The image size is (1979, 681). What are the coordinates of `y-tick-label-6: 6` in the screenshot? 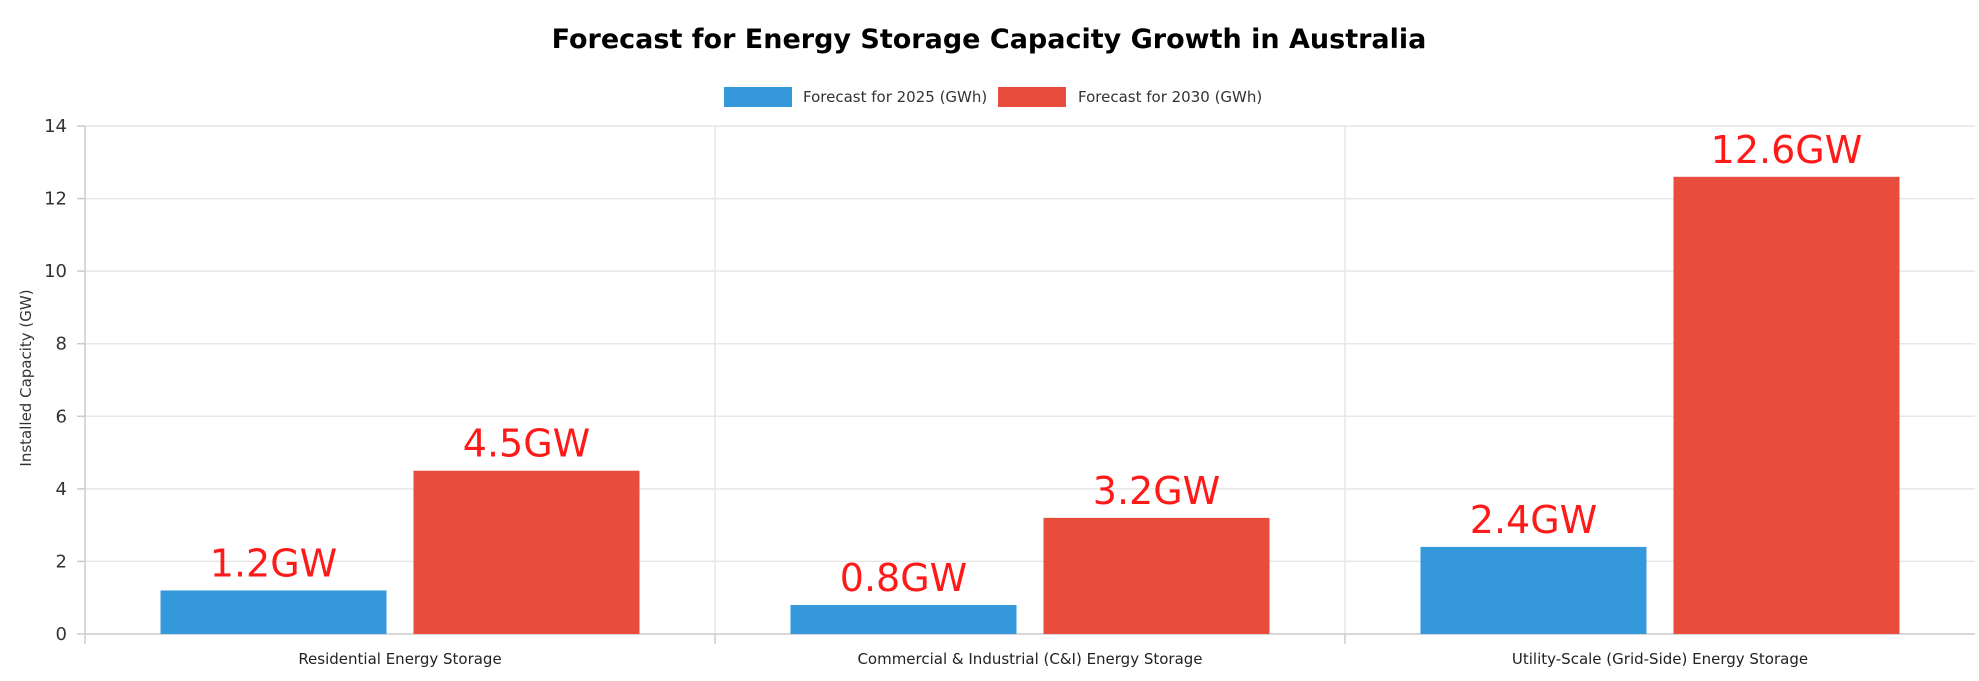 It's located at (61, 416).